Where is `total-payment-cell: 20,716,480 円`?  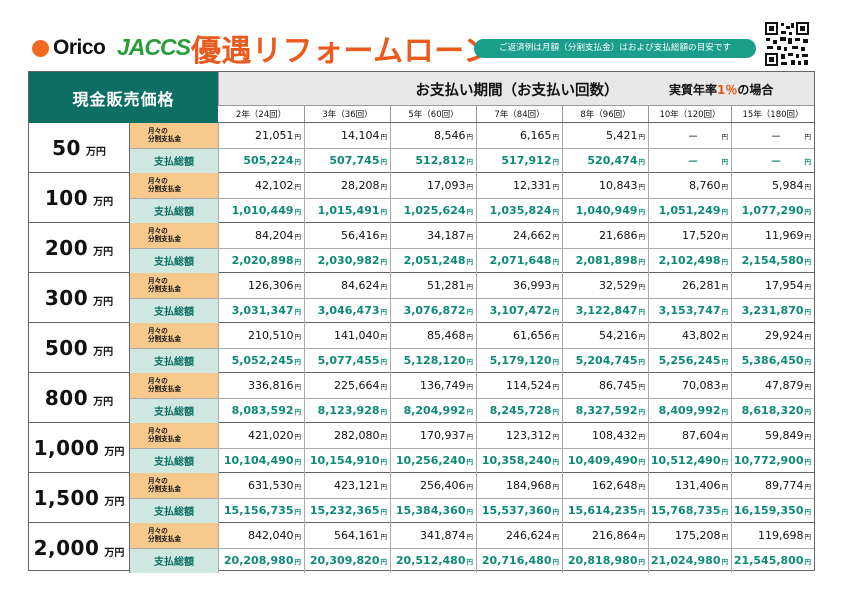
total-payment-cell: 20,716,480 円 is located at coordinates (519, 560).